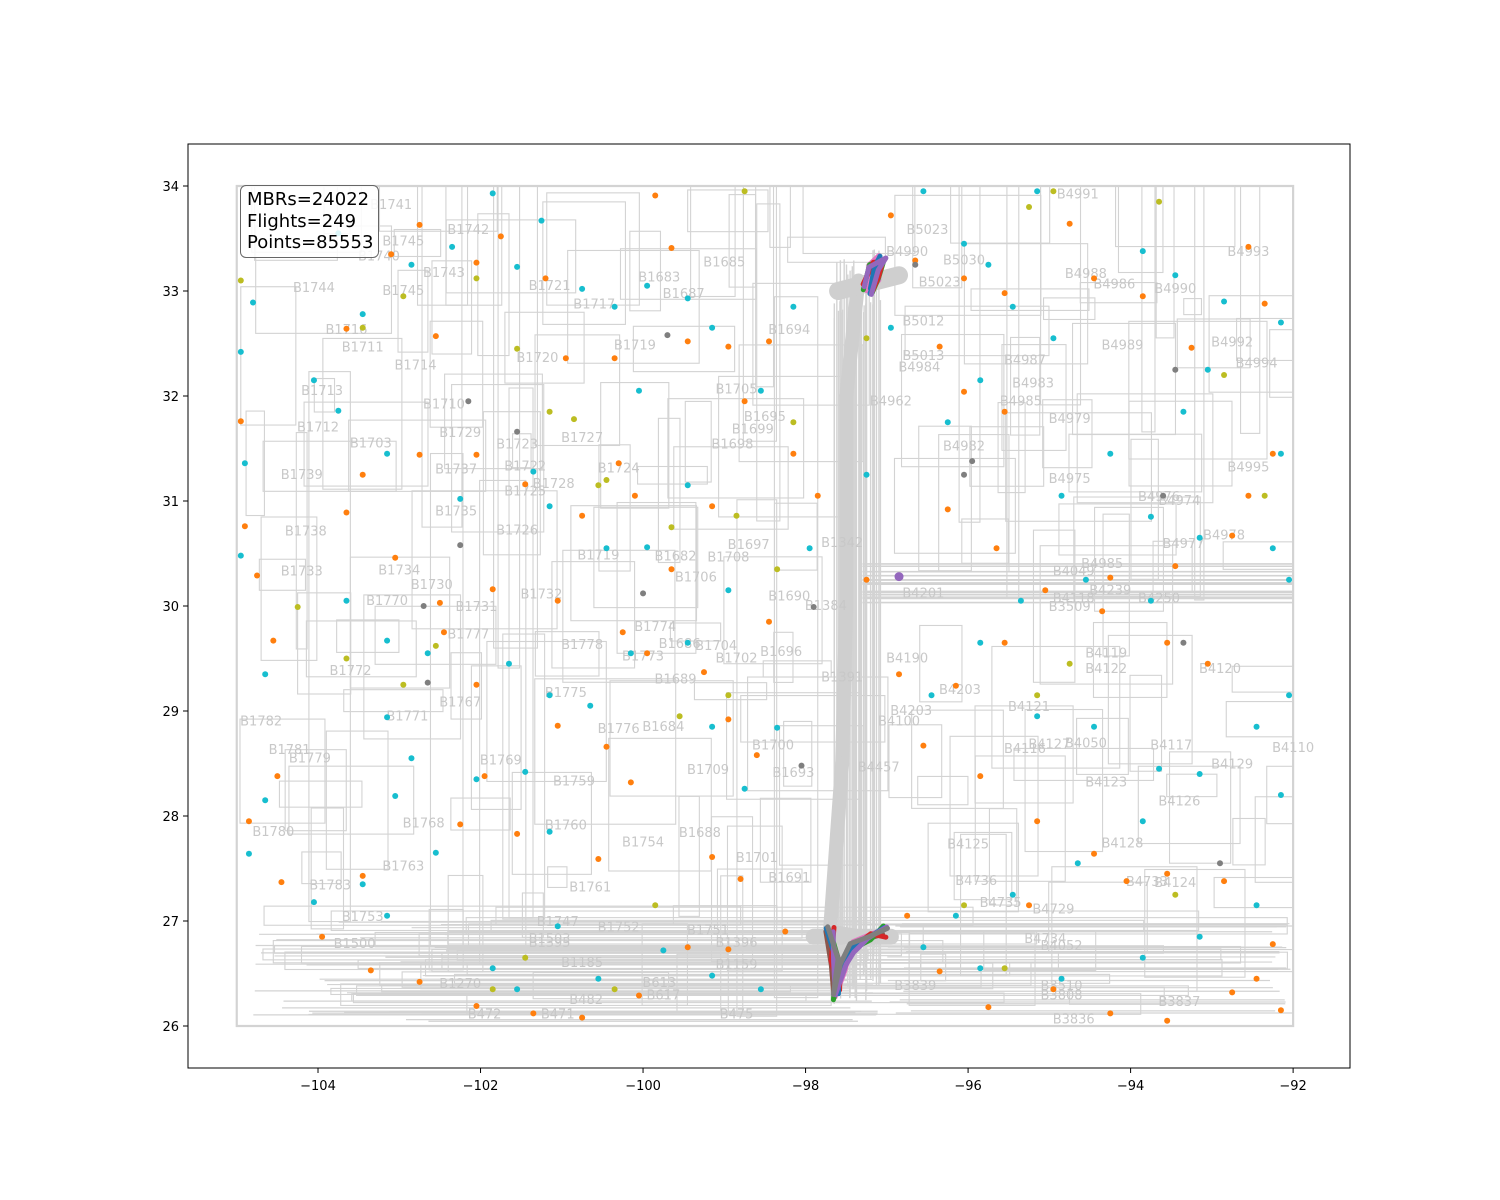 The height and width of the screenshot is (1200, 1500). What do you see at coordinates (789, 597) in the screenshot?
I see `mbr-label: B1690` at bounding box center [789, 597].